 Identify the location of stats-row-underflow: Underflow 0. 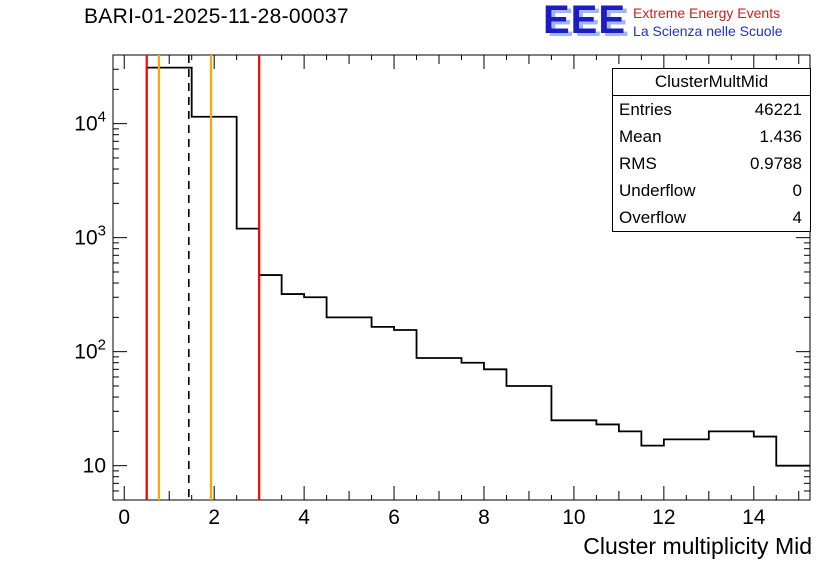
(711, 190).